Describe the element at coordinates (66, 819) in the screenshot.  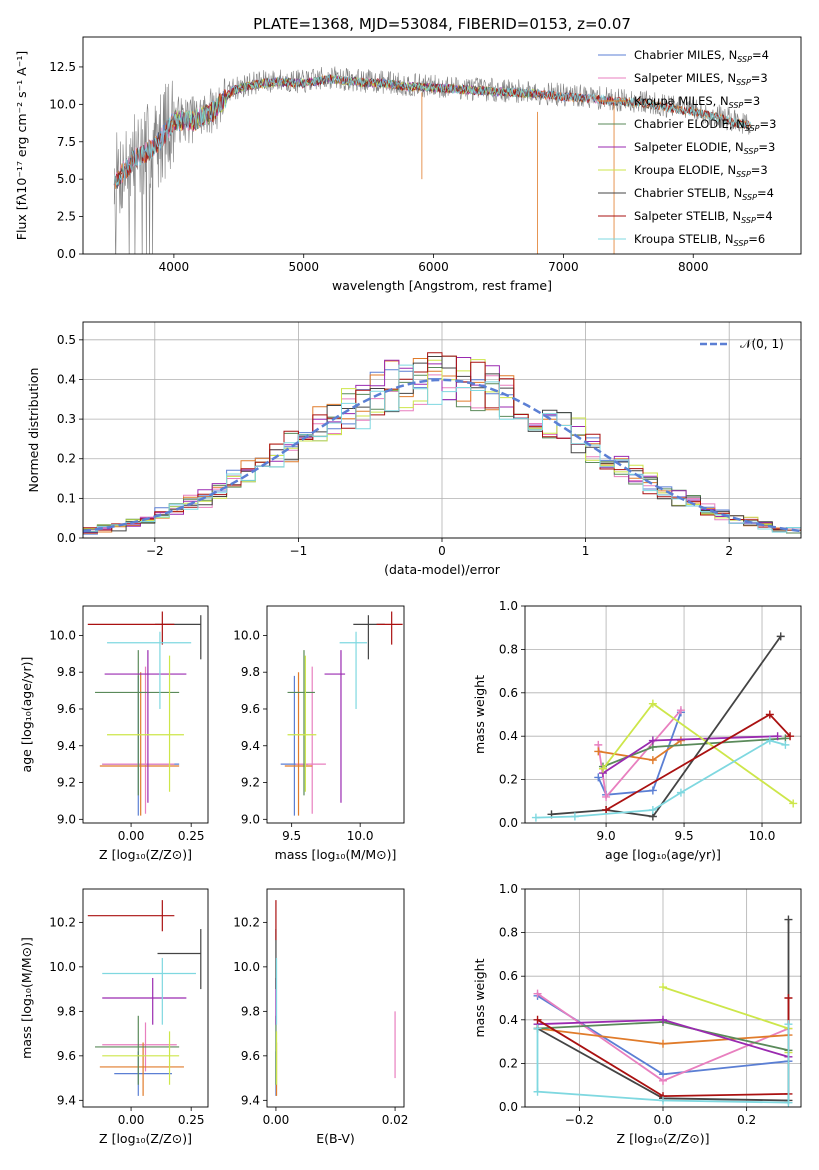
I see `y-tick-label: 9.0` at that location.